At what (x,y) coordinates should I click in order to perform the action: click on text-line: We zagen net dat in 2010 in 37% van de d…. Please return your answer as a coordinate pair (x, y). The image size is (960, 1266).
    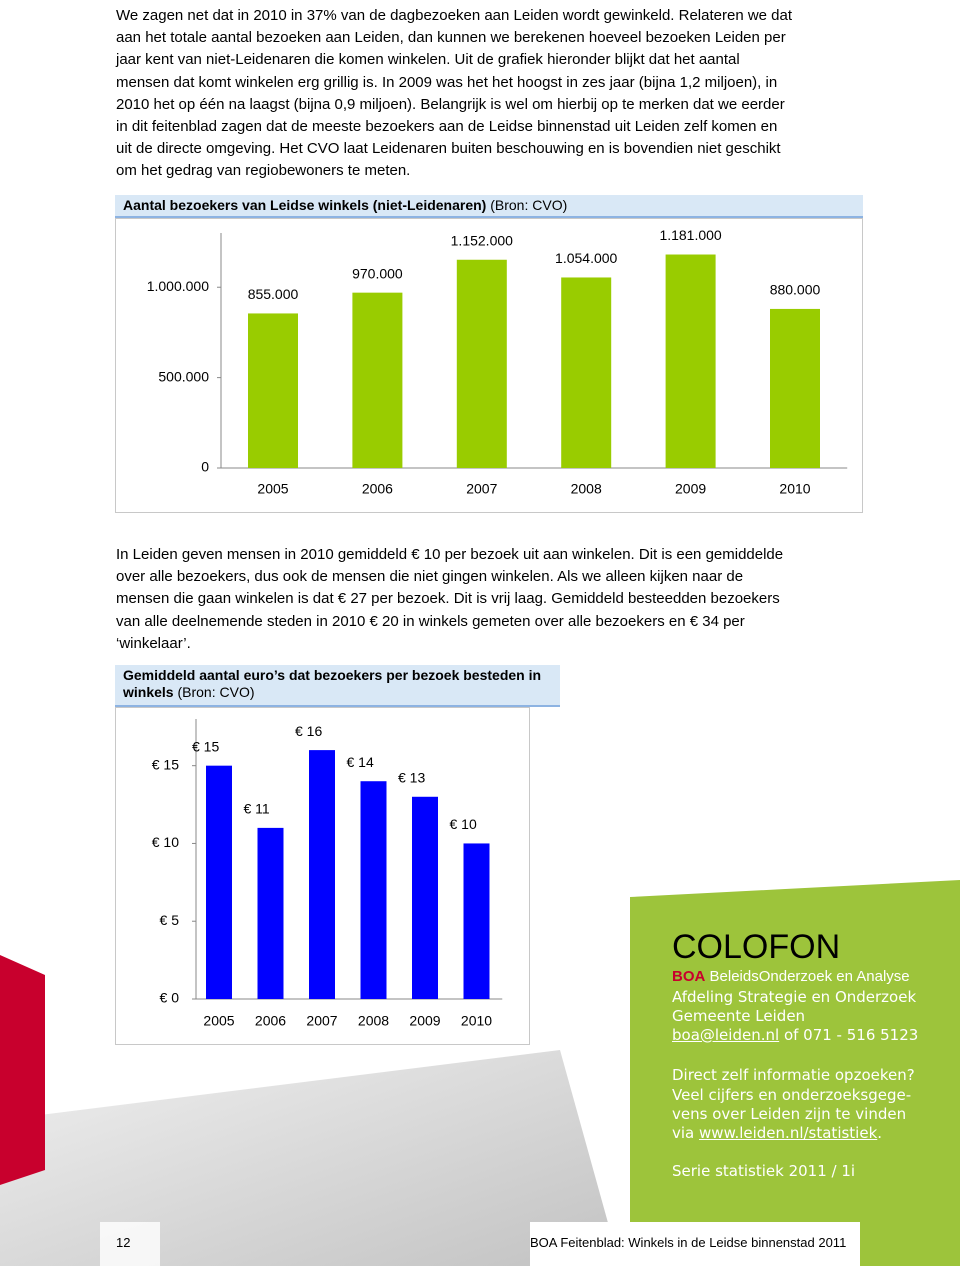
    Looking at the image, I should click on (454, 15).